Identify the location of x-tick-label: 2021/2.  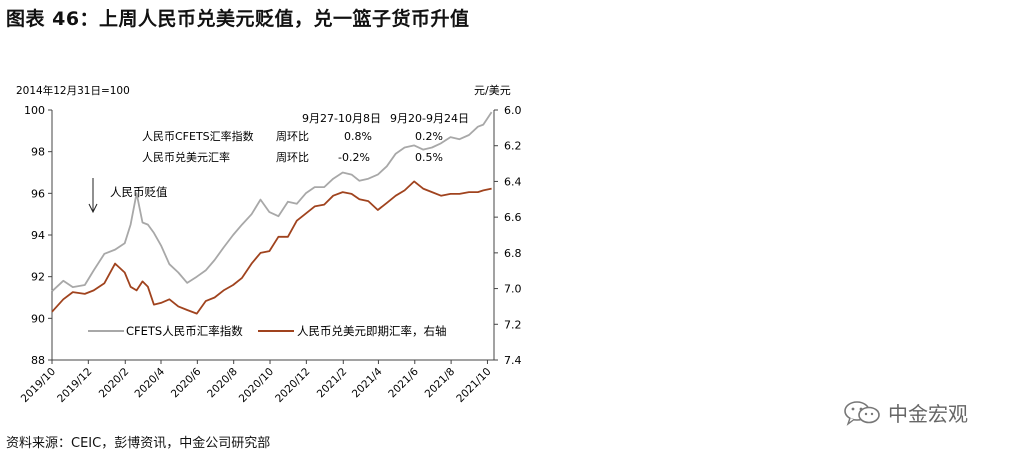
(332, 383).